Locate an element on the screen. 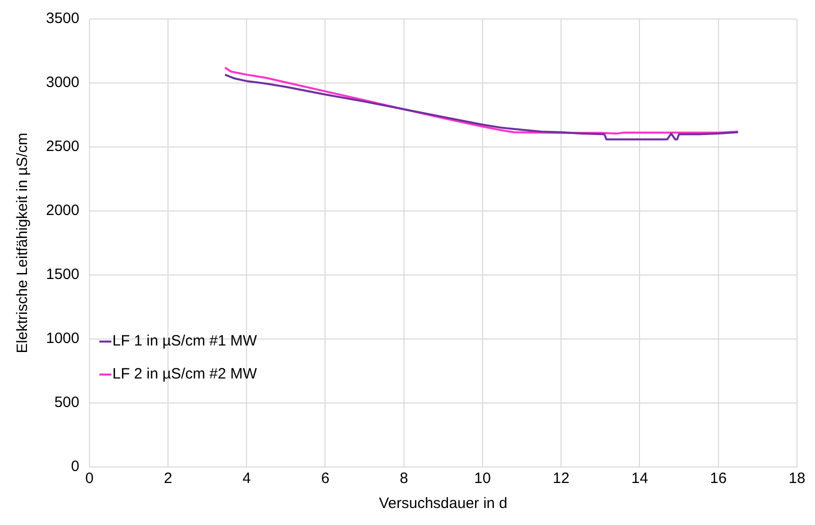 This screenshot has height=525, width=815. x-tick-label: 10 is located at coordinates (482, 479).